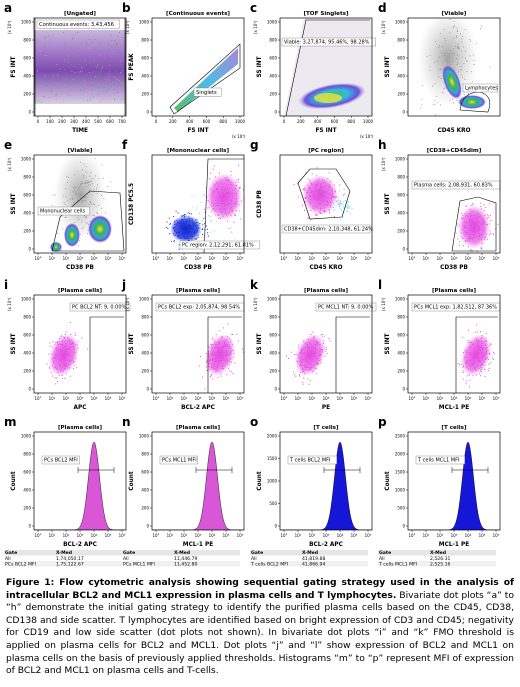 The width and height of the screenshot is (520, 687). What do you see at coordinates (437, 553) in the screenshot?
I see `stats-header-bg` at bounding box center [437, 553].